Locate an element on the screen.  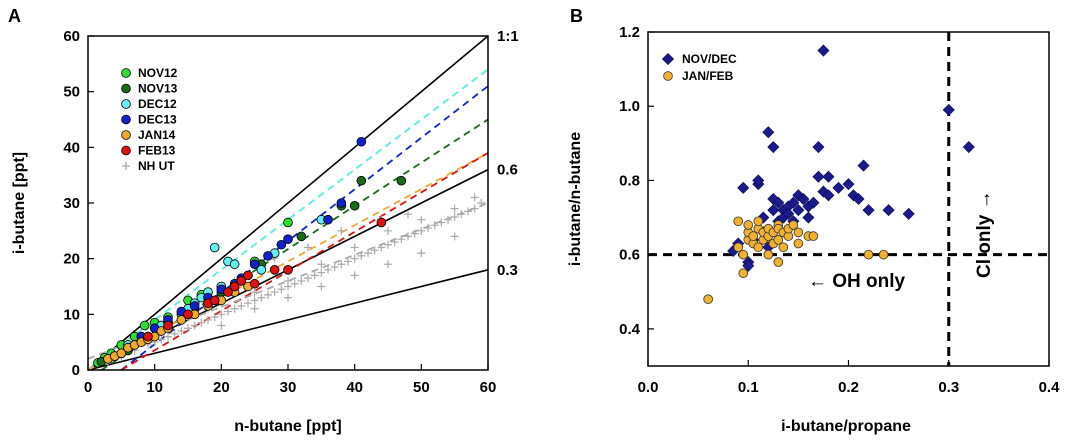
panel-a-x-axis-label: n-butane [ppt] is located at coordinates (288, 426).